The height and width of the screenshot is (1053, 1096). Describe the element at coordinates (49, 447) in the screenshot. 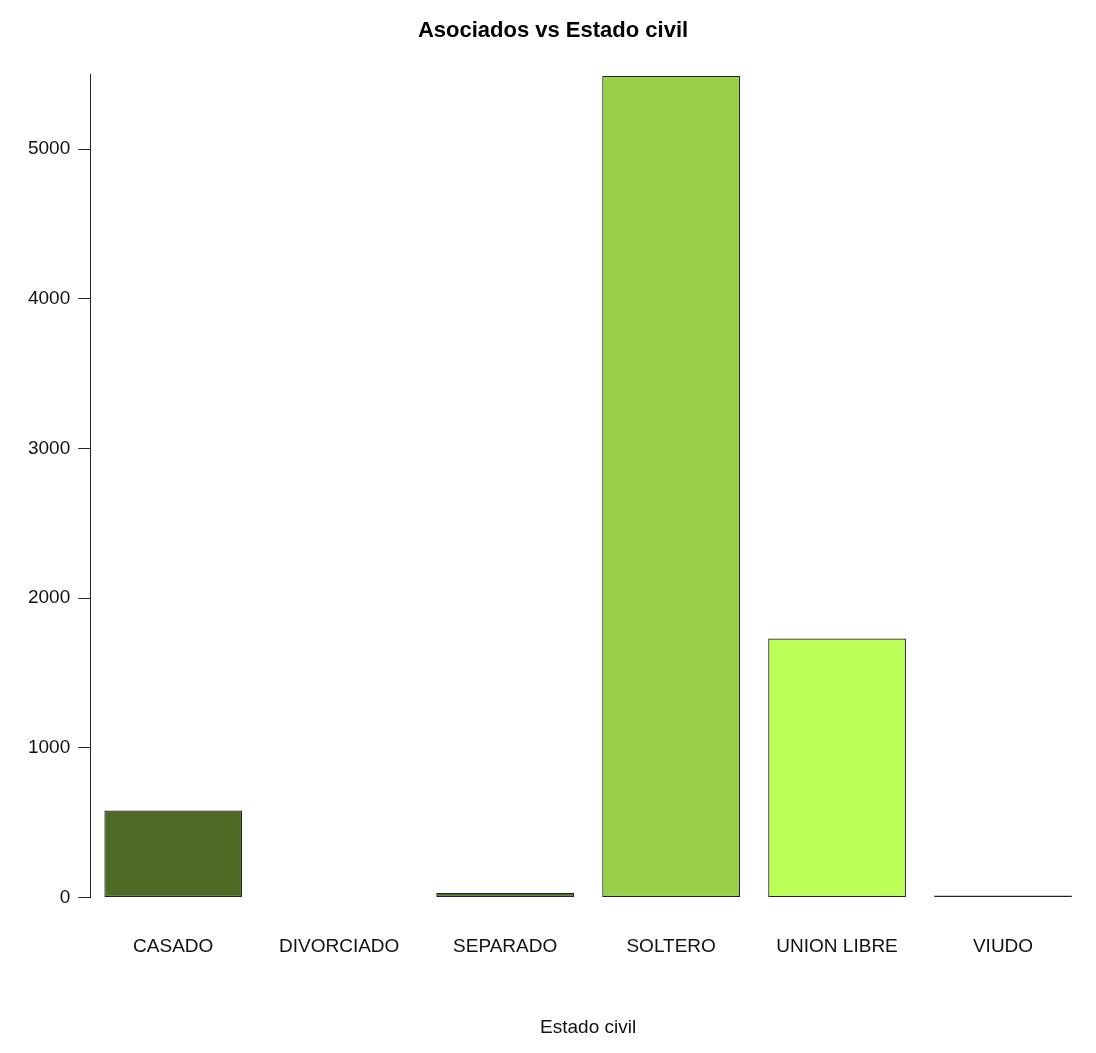

I see `y-tick-label: 3000` at that location.